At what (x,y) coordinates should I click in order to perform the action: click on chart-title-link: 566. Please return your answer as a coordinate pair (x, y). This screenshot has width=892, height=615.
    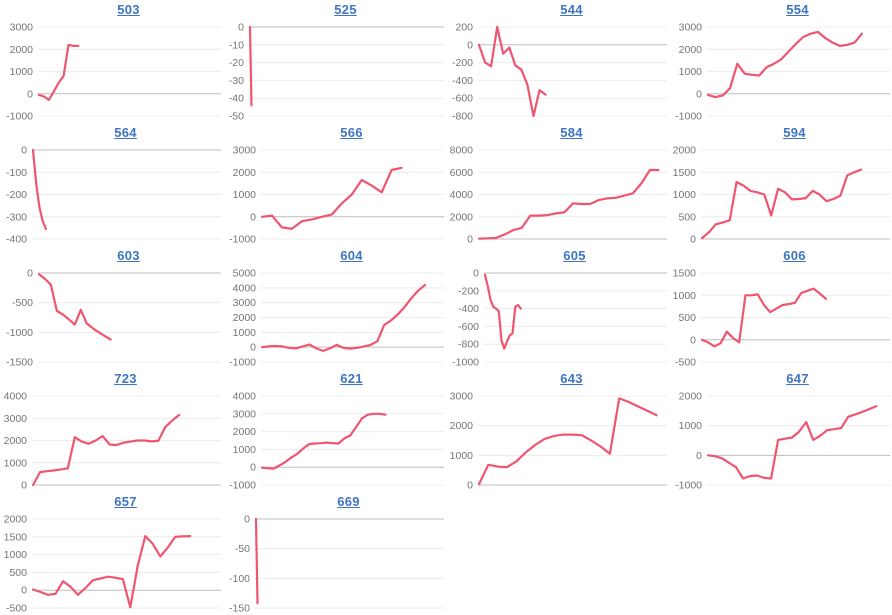
    Looking at the image, I should click on (351, 132).